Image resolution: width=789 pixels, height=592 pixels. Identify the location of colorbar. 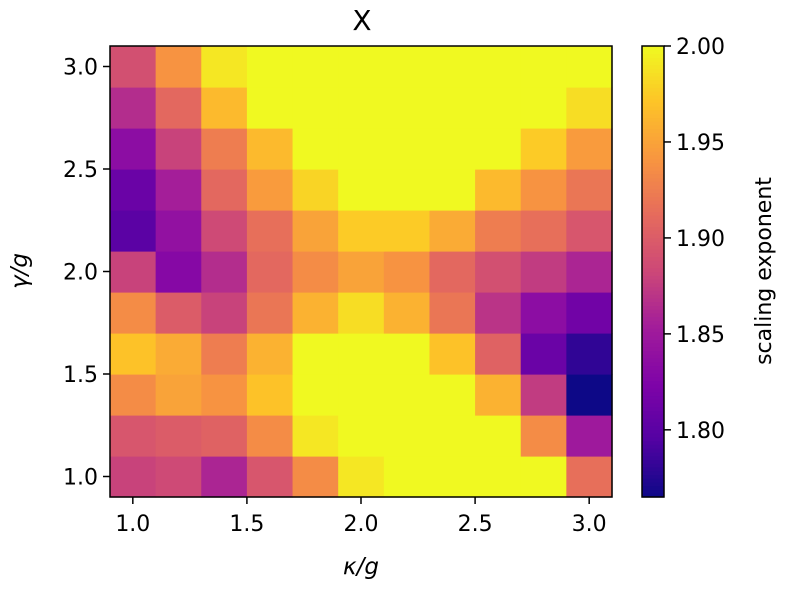
(653, 272).